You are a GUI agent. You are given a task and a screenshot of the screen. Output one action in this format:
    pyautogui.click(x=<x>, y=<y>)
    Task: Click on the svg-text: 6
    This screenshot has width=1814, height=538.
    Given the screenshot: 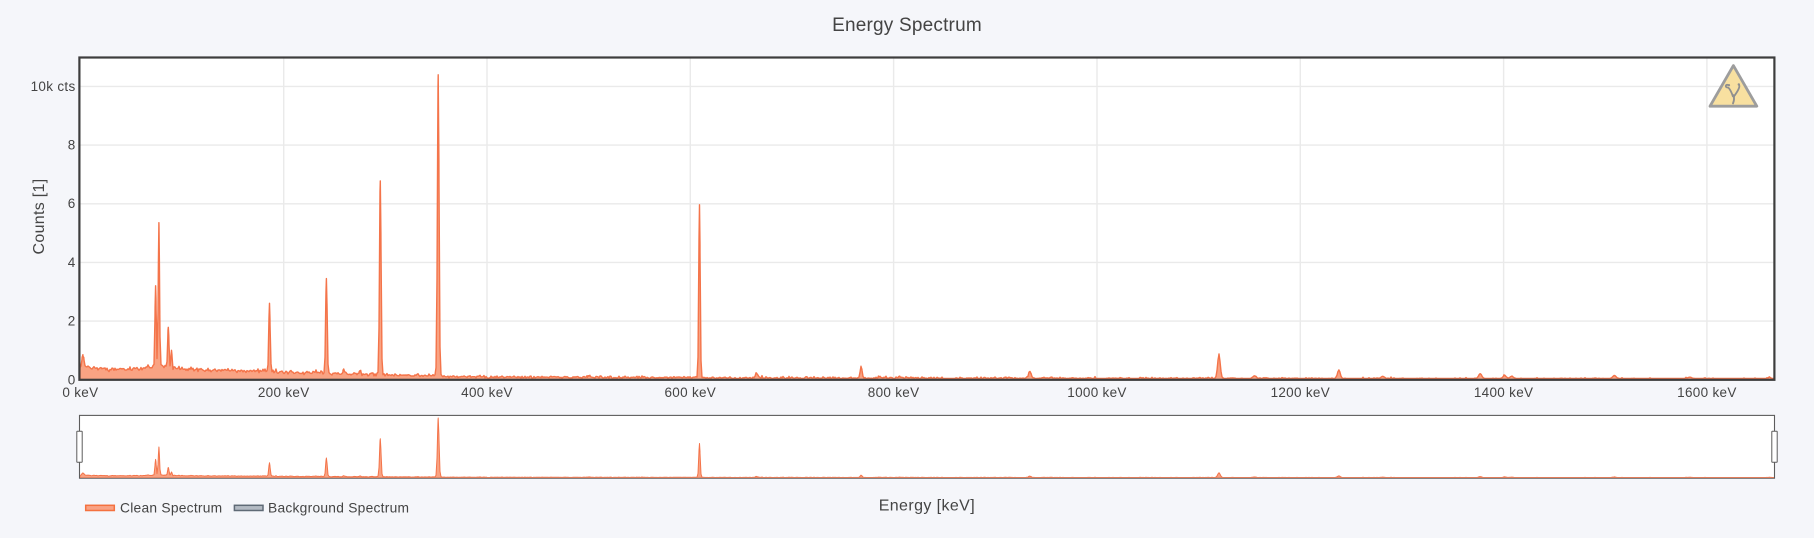 What is the action you would take?
    pyautogui.click(x=72, y=203)
    